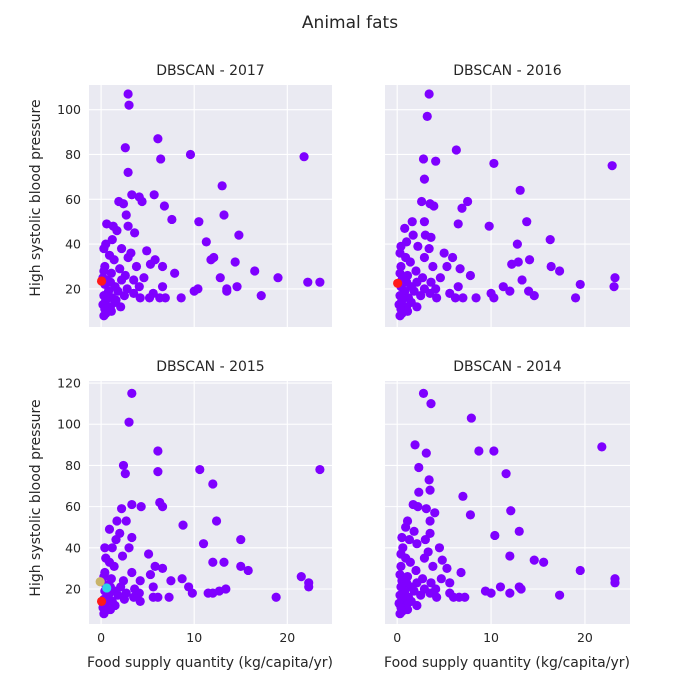 The height and width of the screenshot is (700, 700). I want to click on x-tick-label: 10, so click(491, 637).